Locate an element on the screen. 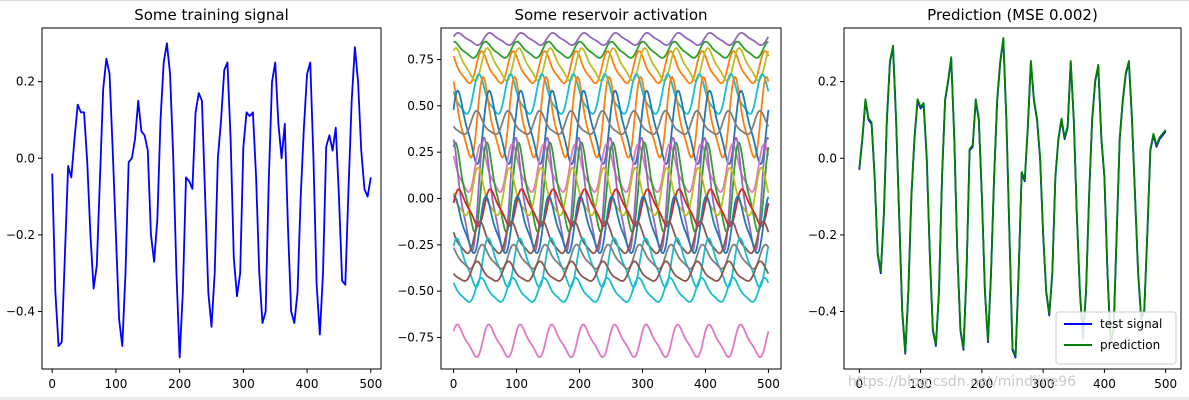  chart-title: Some reservoir activation is located at coordinates (610, 15).